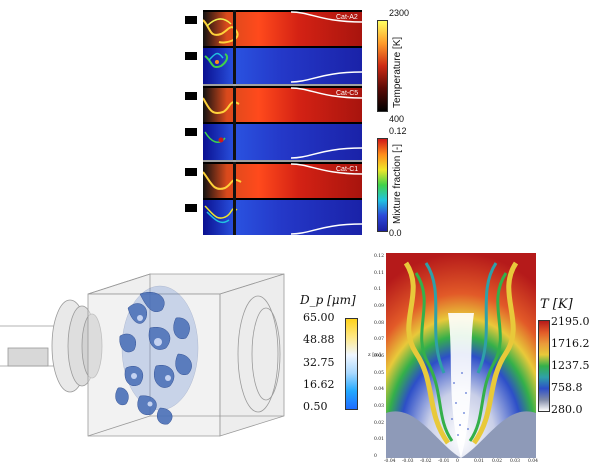 The image size is (592, 467). I want to click on flame-x-tick: 0.01, so click(479, 461).